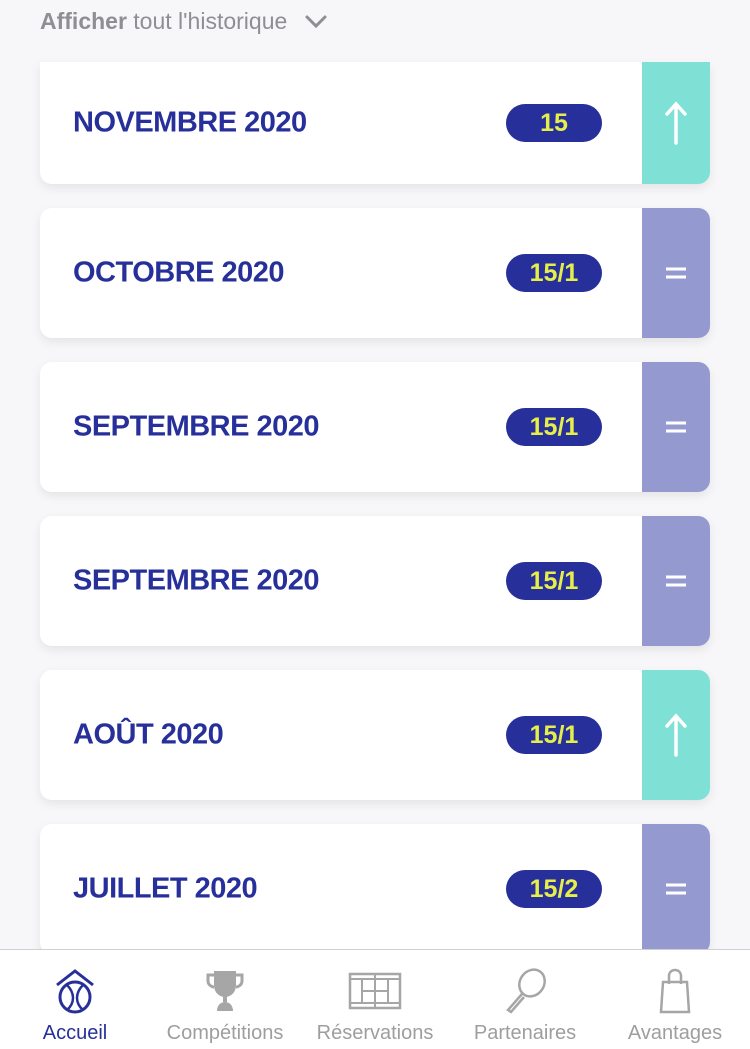 The image size is (750, 1049). I want to click on show-history-label: Afficher tout l'historique, so click(164, 21).